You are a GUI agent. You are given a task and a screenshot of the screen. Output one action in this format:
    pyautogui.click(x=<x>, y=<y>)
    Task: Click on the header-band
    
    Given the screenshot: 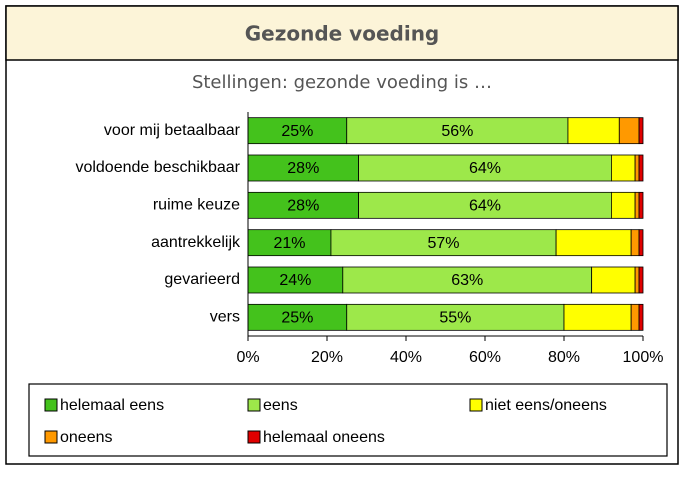 What is the action you would take?
    pyautogui.click(x=342, y=33)
    